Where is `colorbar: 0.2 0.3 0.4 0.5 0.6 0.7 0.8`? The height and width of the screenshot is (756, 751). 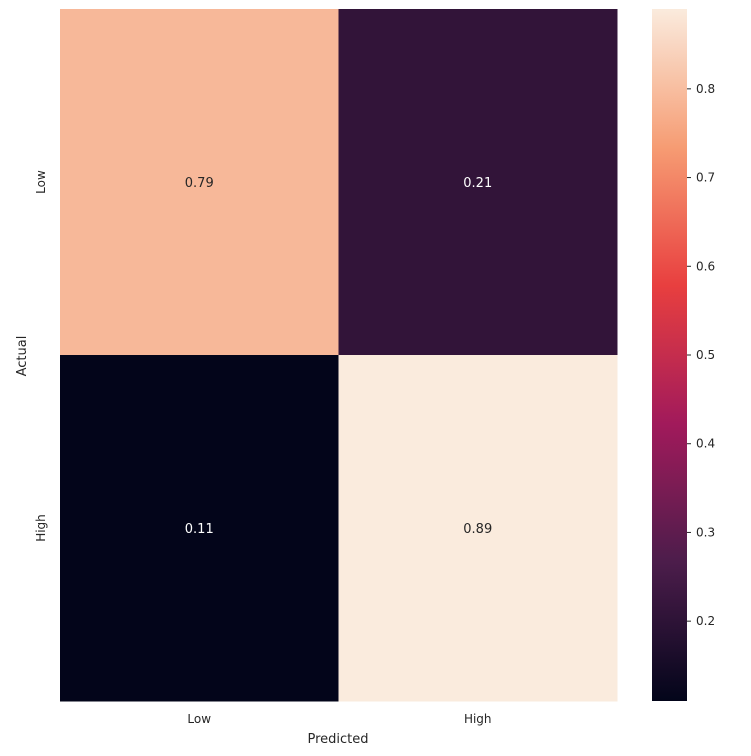
colorbar: 0.2 0.3 0.4 0.5 0.6 0.7 0.8 is located at coordinates (683, 355).